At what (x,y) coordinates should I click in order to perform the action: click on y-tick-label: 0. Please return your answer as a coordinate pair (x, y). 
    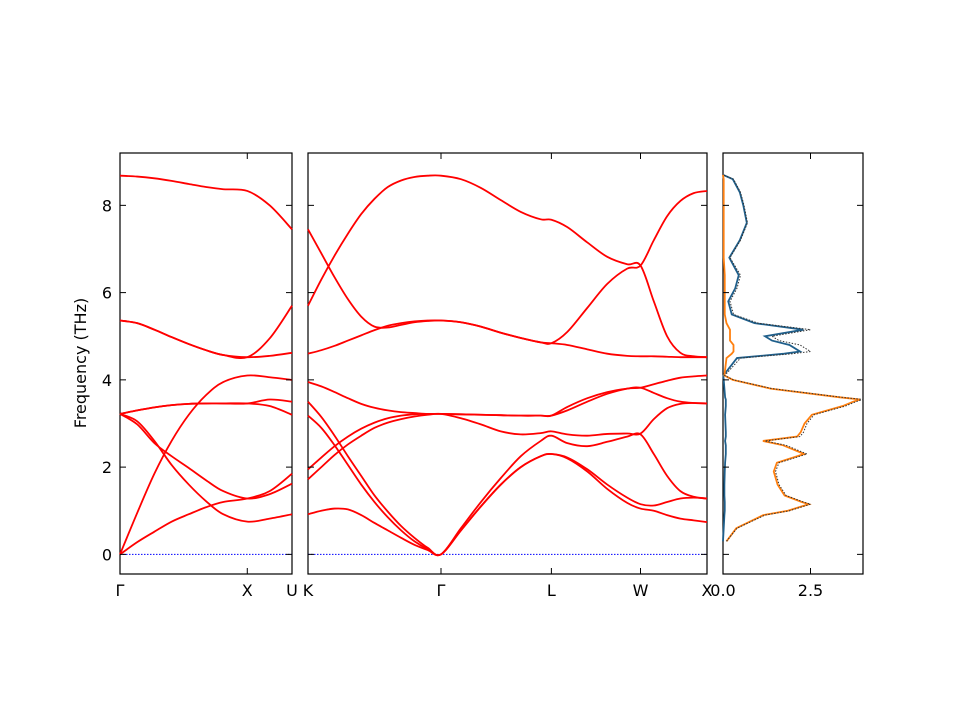
    Looking at the image, I should click on (107, 554).